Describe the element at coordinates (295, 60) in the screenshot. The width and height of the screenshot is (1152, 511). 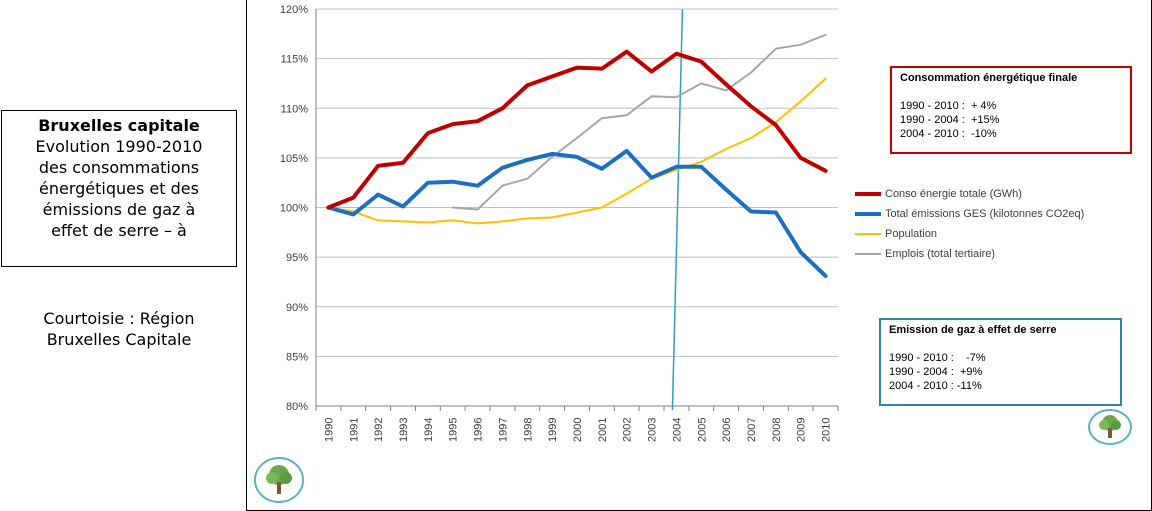
I see `y-tick-label: 115%` at that location.